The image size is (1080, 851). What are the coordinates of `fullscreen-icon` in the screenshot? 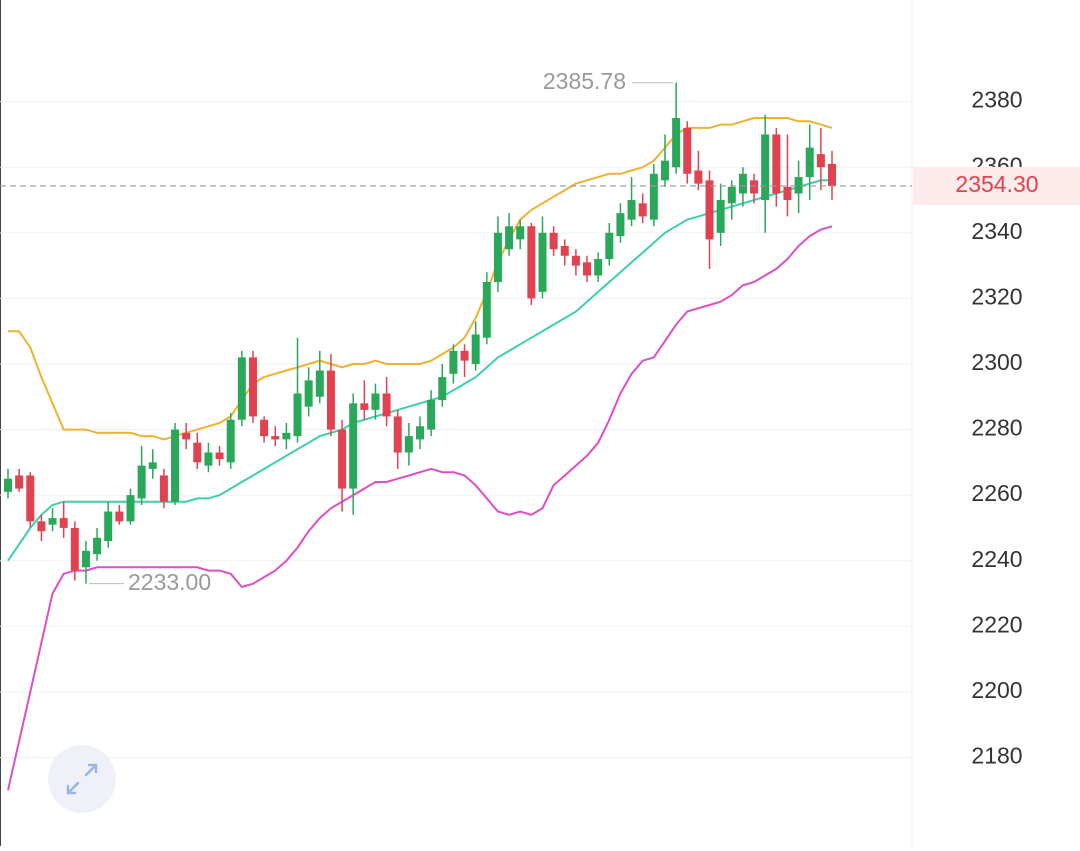 It's located at (82, 779).